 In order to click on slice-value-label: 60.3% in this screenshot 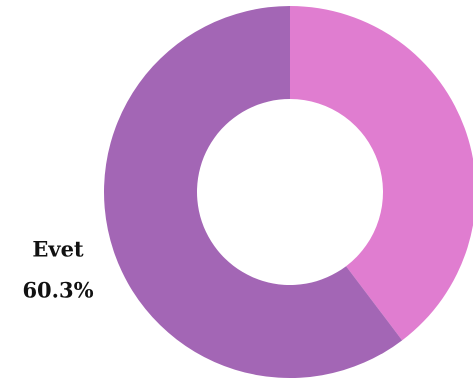, I will do `click(57, 290)`.